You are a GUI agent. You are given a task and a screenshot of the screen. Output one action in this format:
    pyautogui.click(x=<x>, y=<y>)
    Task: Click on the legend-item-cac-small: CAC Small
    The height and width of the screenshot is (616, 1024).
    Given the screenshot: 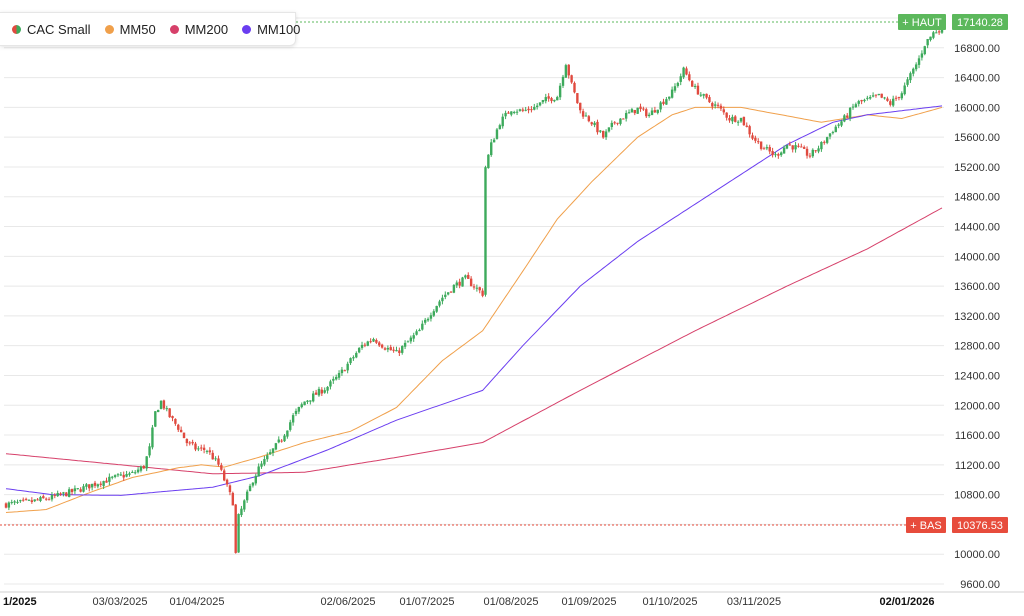 What is the action you would take?
    pyautogui.click(x=51, y=29)
    